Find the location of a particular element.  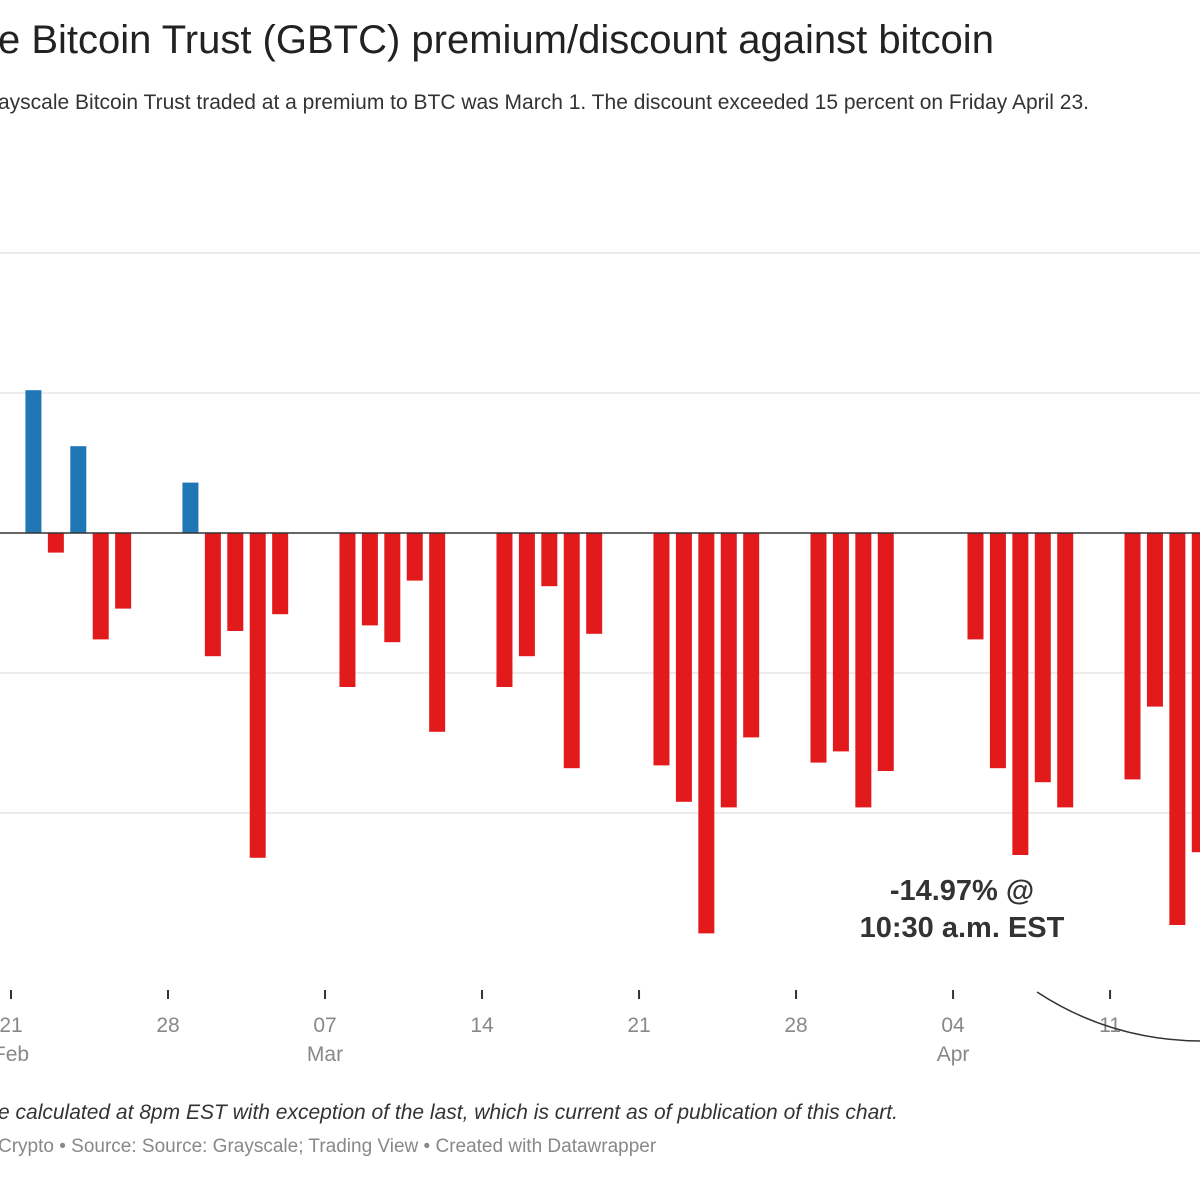

annotation-line-2: 10:30 a.m. EST is located at coordinates (962, 928).